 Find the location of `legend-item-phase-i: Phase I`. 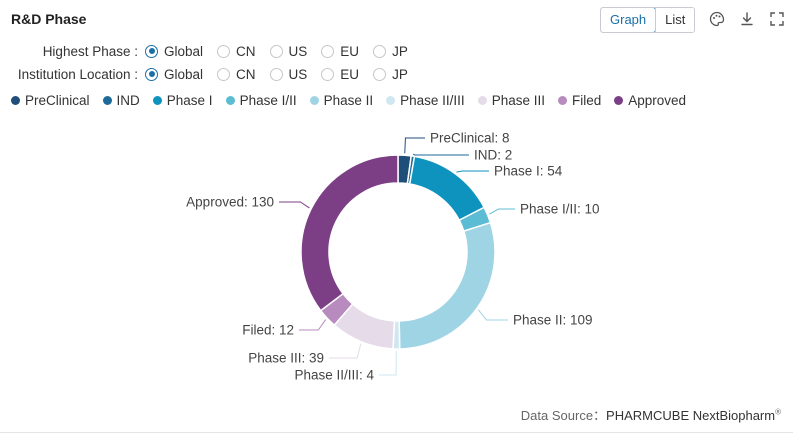

legend-item-phase-i: Phase I is located at coordinates (182, 100).